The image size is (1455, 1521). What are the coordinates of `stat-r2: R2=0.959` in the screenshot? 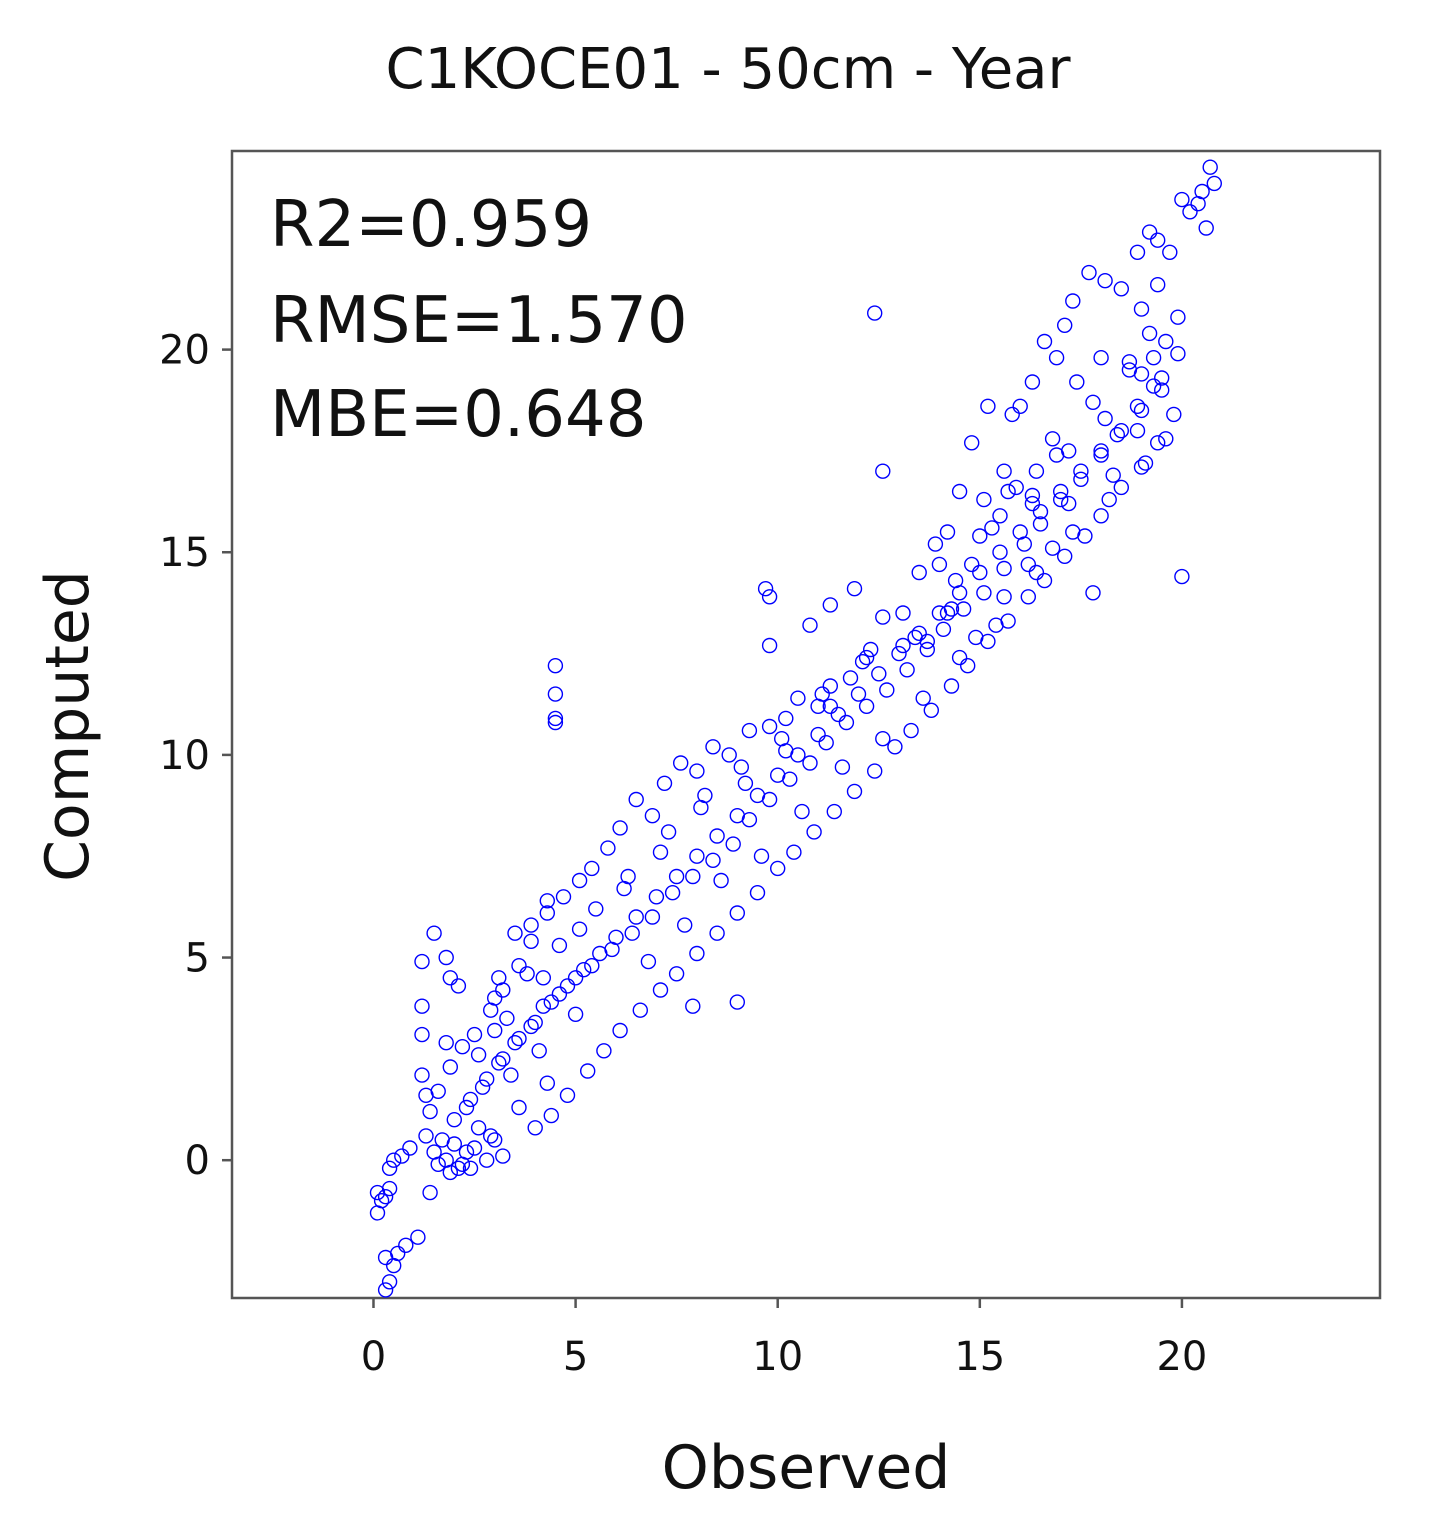 It's located at (431, 225).